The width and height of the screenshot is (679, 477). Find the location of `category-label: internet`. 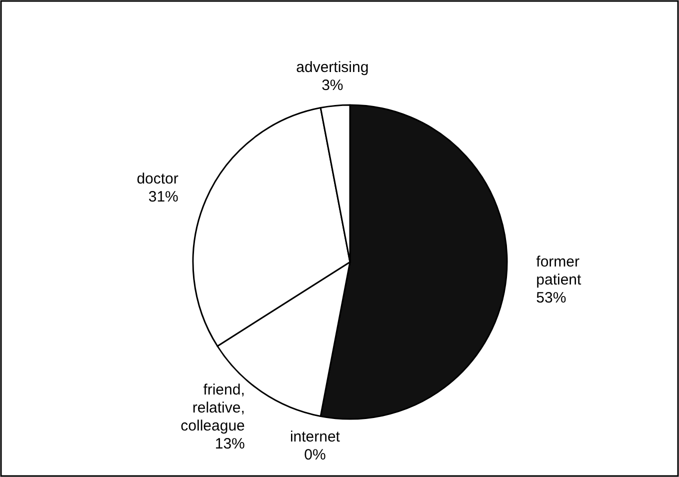

category-label: internet is located at coordinates (315, 437).